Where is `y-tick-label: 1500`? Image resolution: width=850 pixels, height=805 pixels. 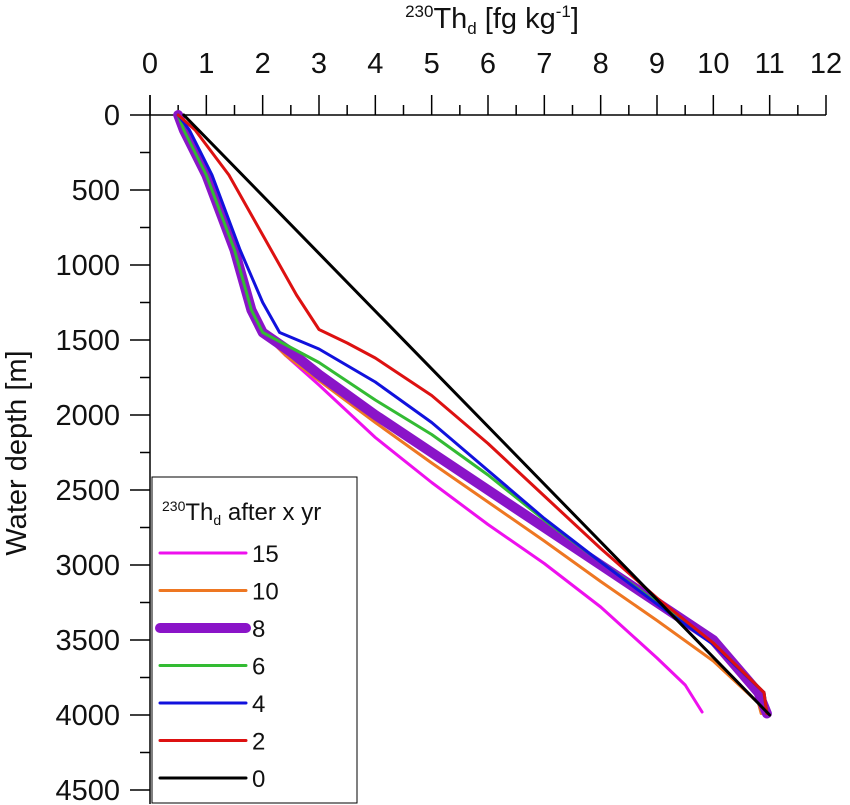
y-tick-label: 1500 is located at coordinates (87, 341).